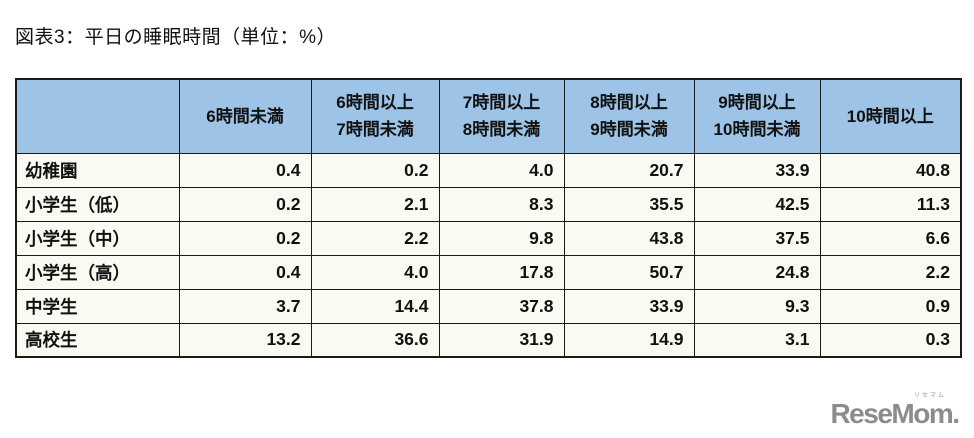  What do you see at coordinates (375, 116) in the screenshot?
I see `column-header-6to7h: 6時間以上 7時間未満` at bounding box center [375, 116].